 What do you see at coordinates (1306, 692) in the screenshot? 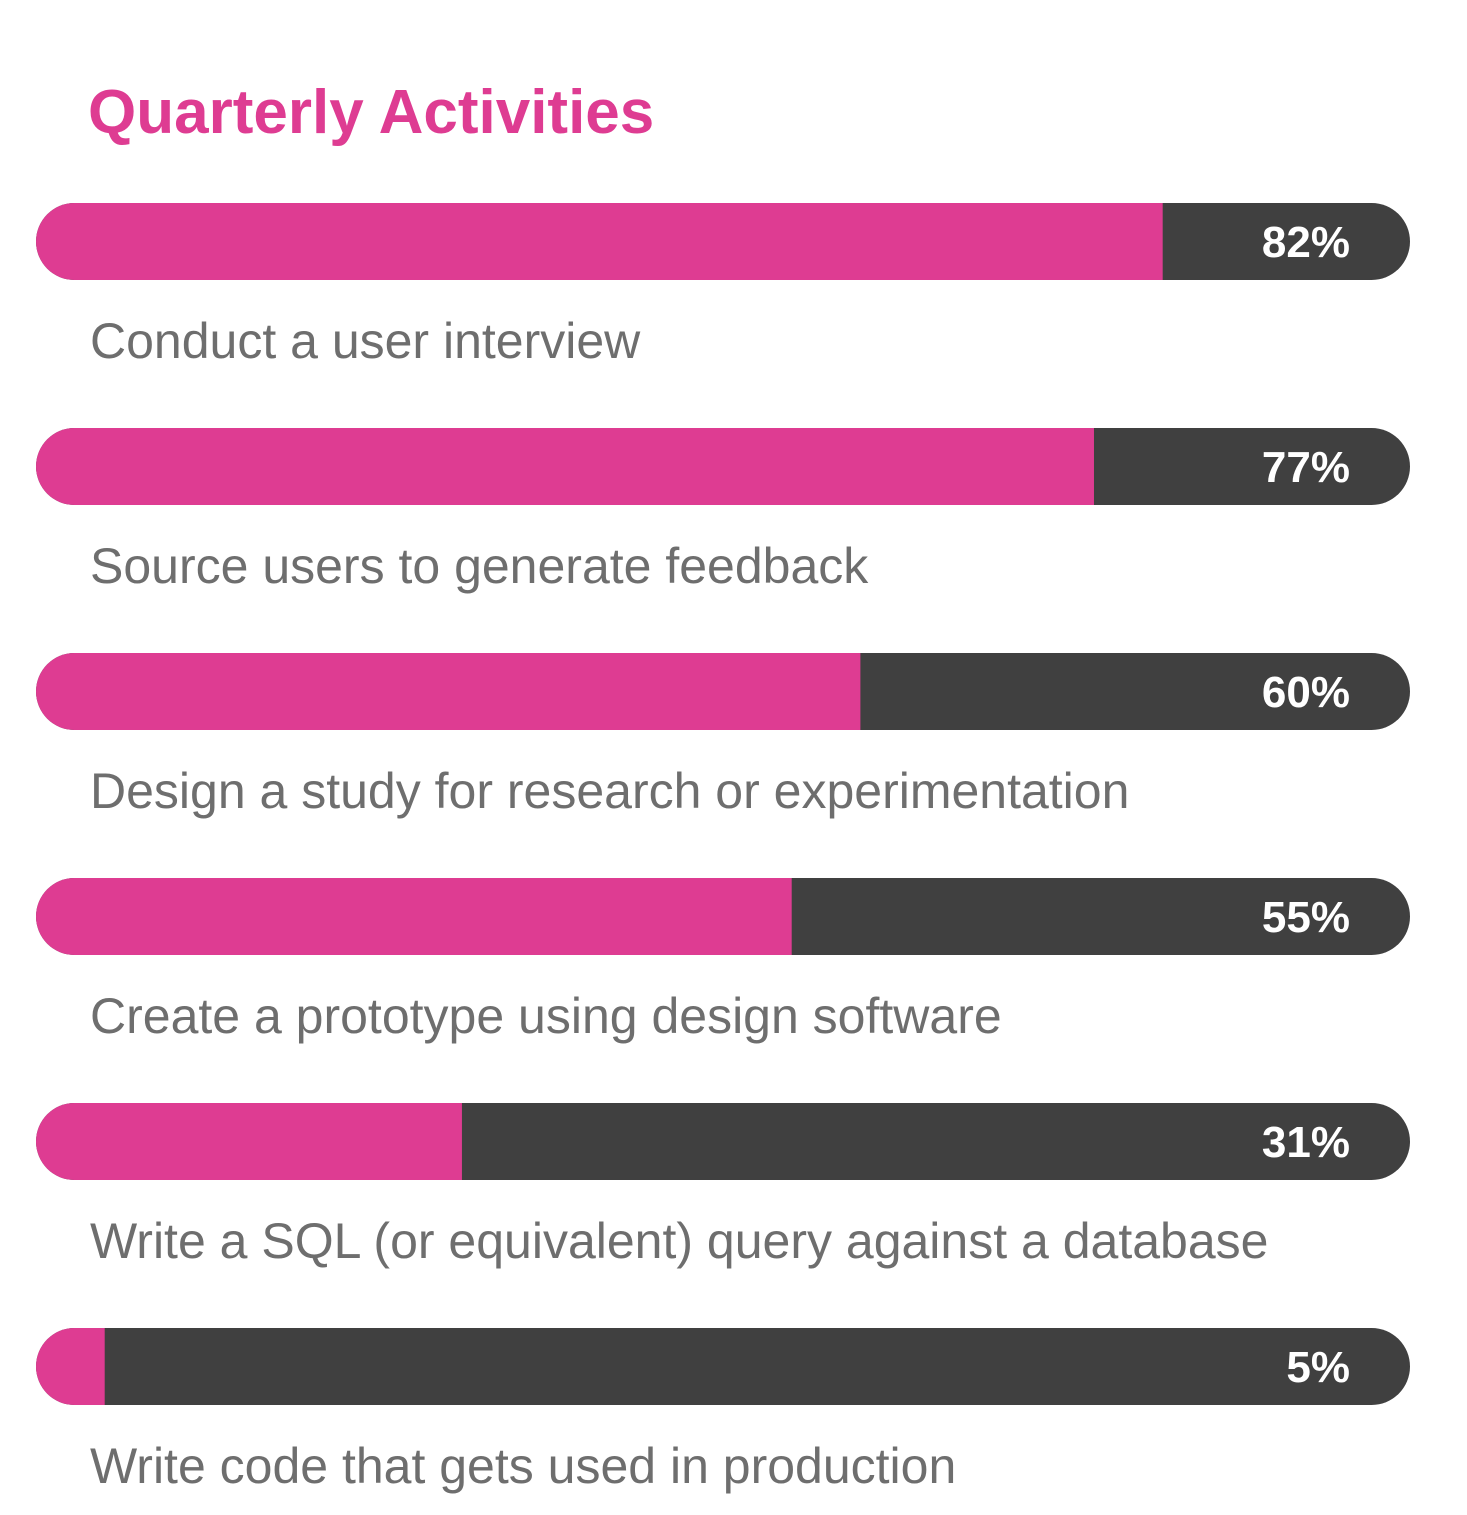
I see `data-label: 60%` at bounding box center [1306, 692].